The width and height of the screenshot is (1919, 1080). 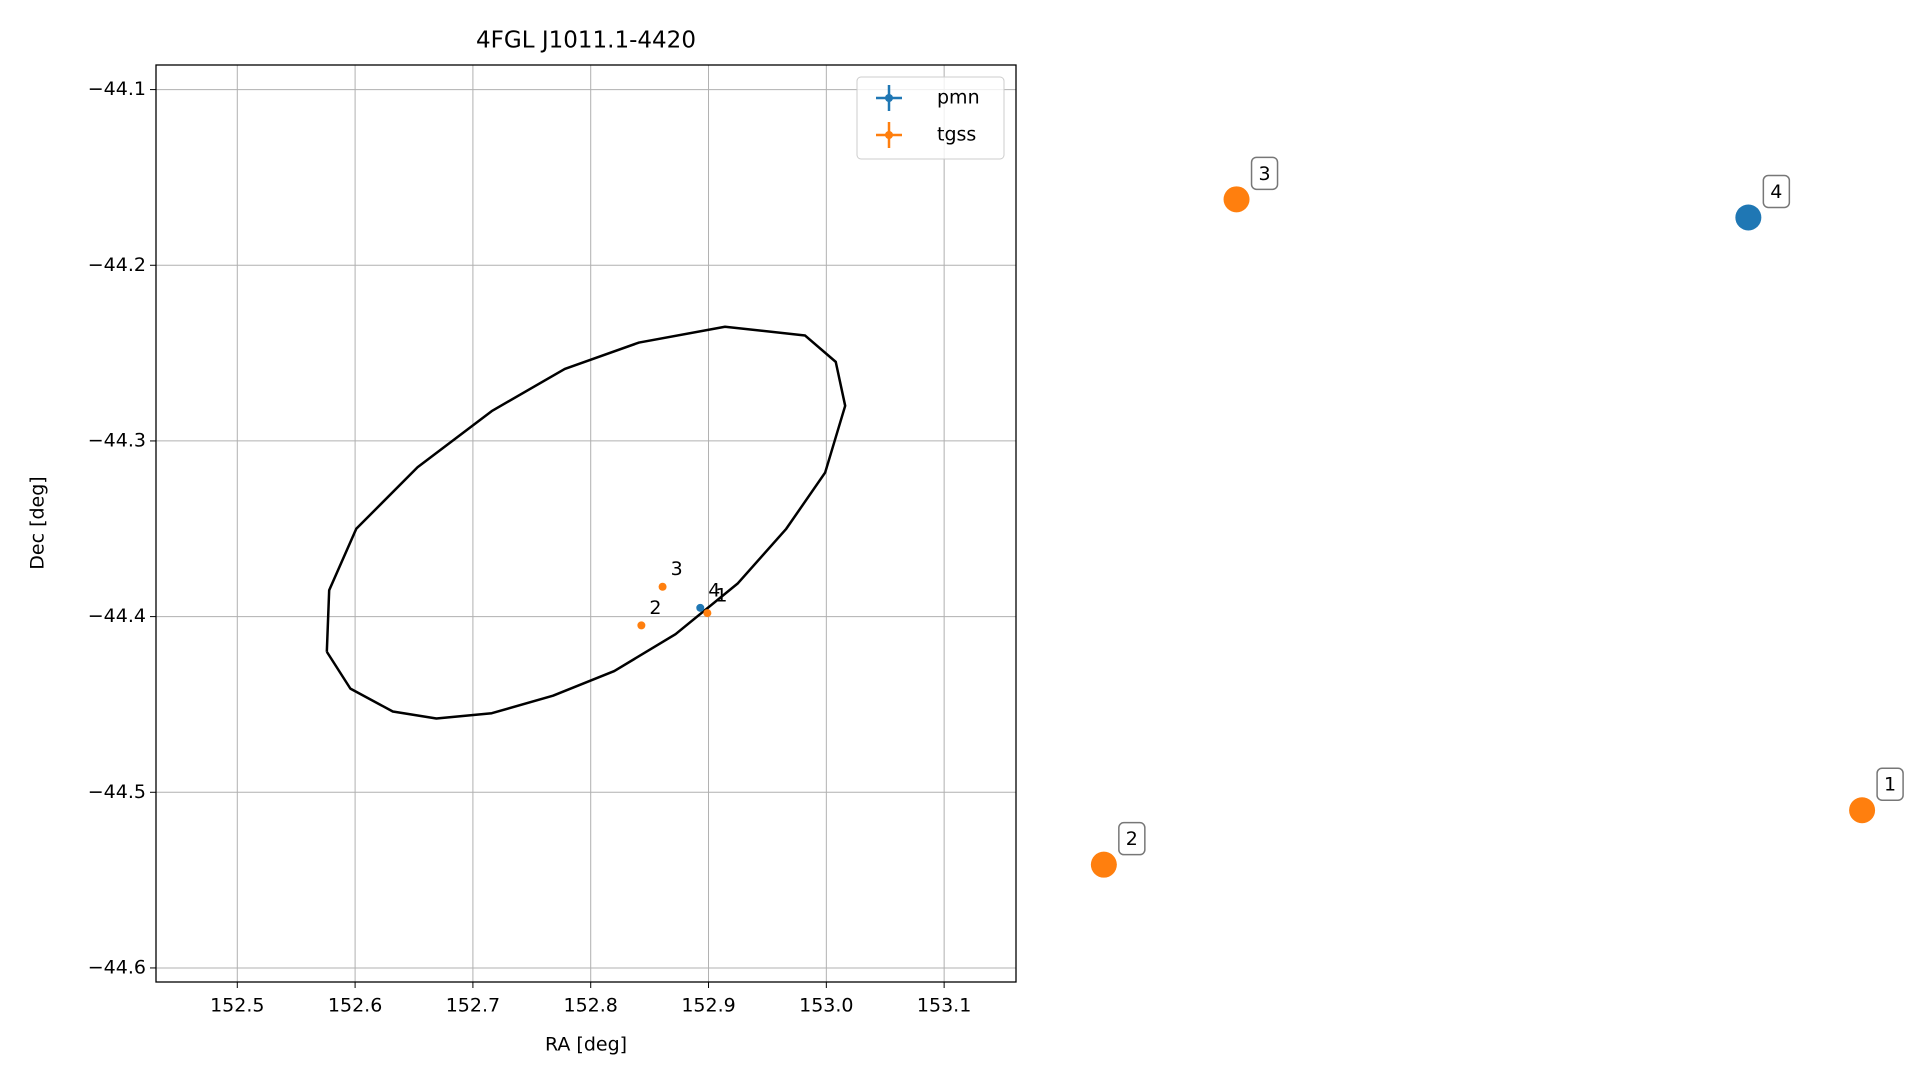 I want to click on x-tick-label: 153.0, so click(x=826, y=1006).